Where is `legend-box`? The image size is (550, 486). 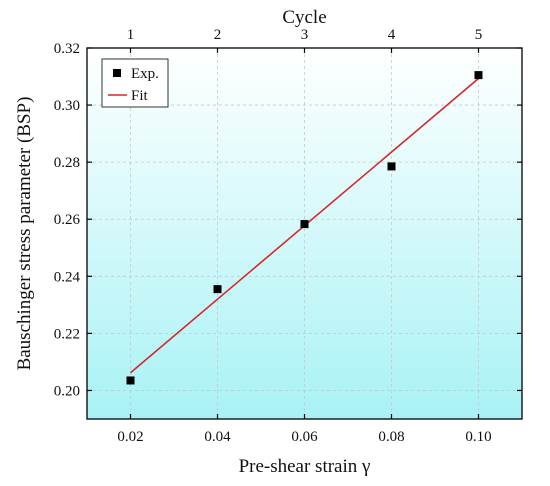 legend-box is located at coordinates (135, 83).